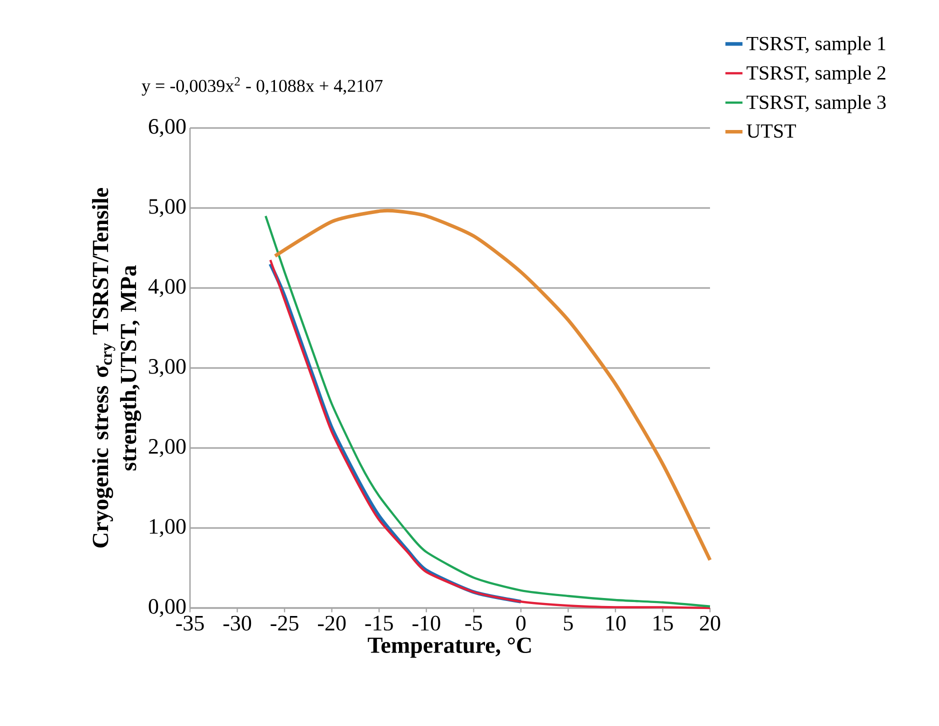 This screenshot has width=939, height=726. What do you see at coordinates (816, 75) in the screenshot?
I see `legend-label: TSRST, sample 2` at bounding box center [816, 75].